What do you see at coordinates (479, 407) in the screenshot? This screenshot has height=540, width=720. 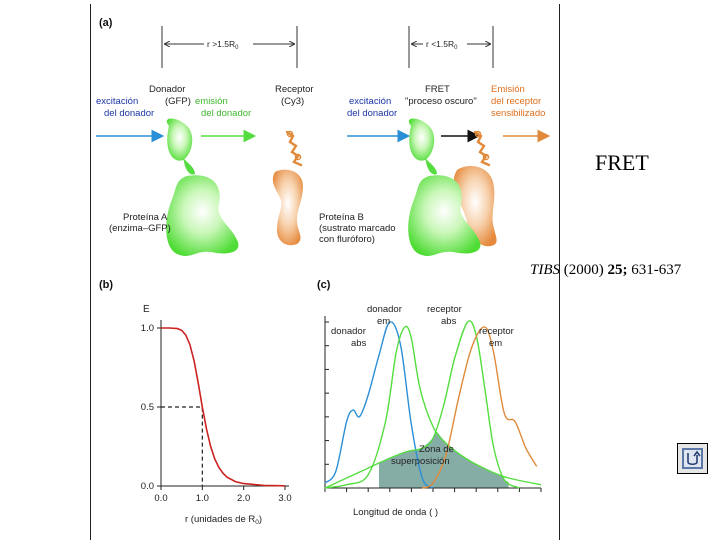 I see `acceptor-em-curve` at bounding box center [479, 407].